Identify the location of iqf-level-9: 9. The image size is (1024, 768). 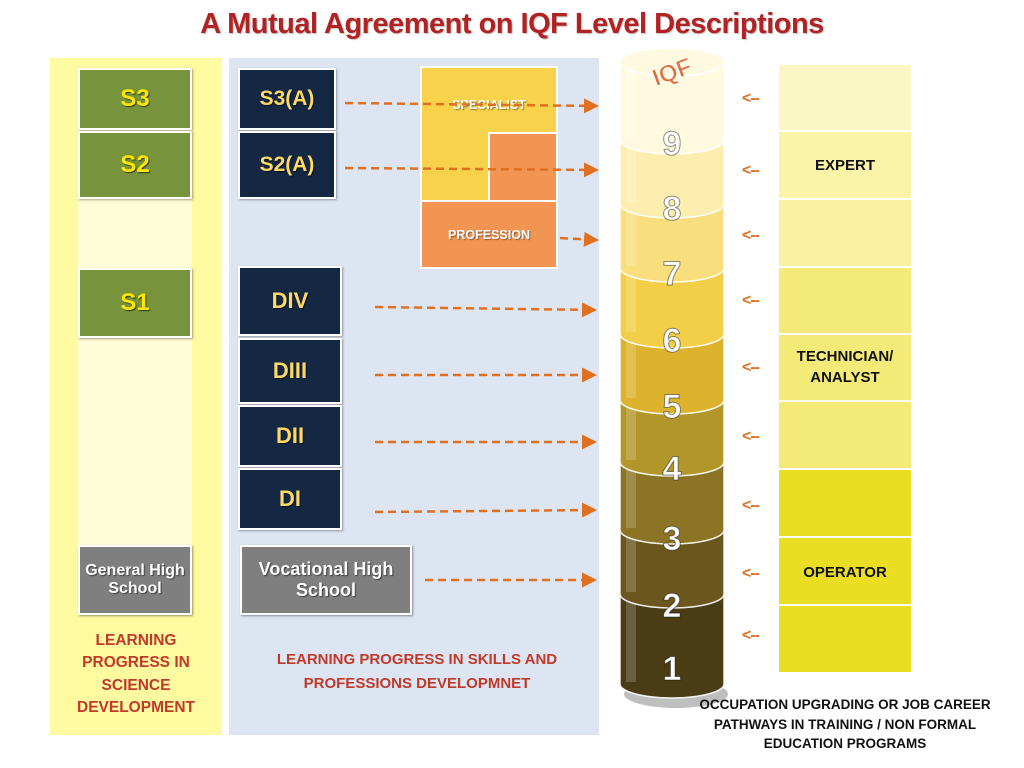
(672, 105).